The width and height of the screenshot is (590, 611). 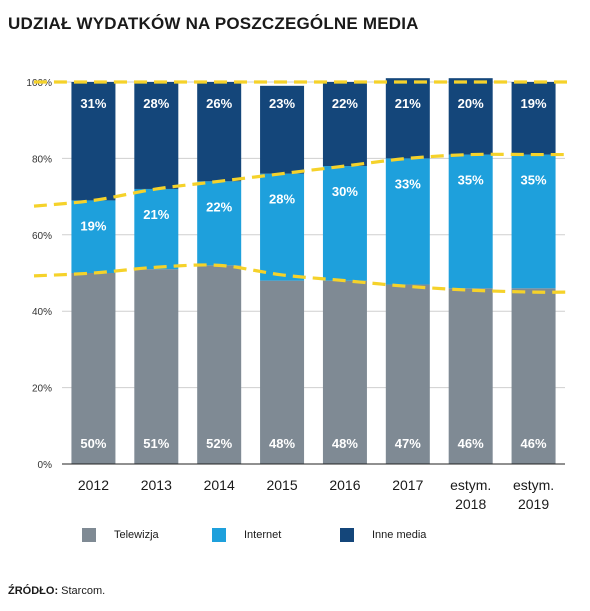 I want to click on y-tick-label: 0%, so click(x=45, y=465).